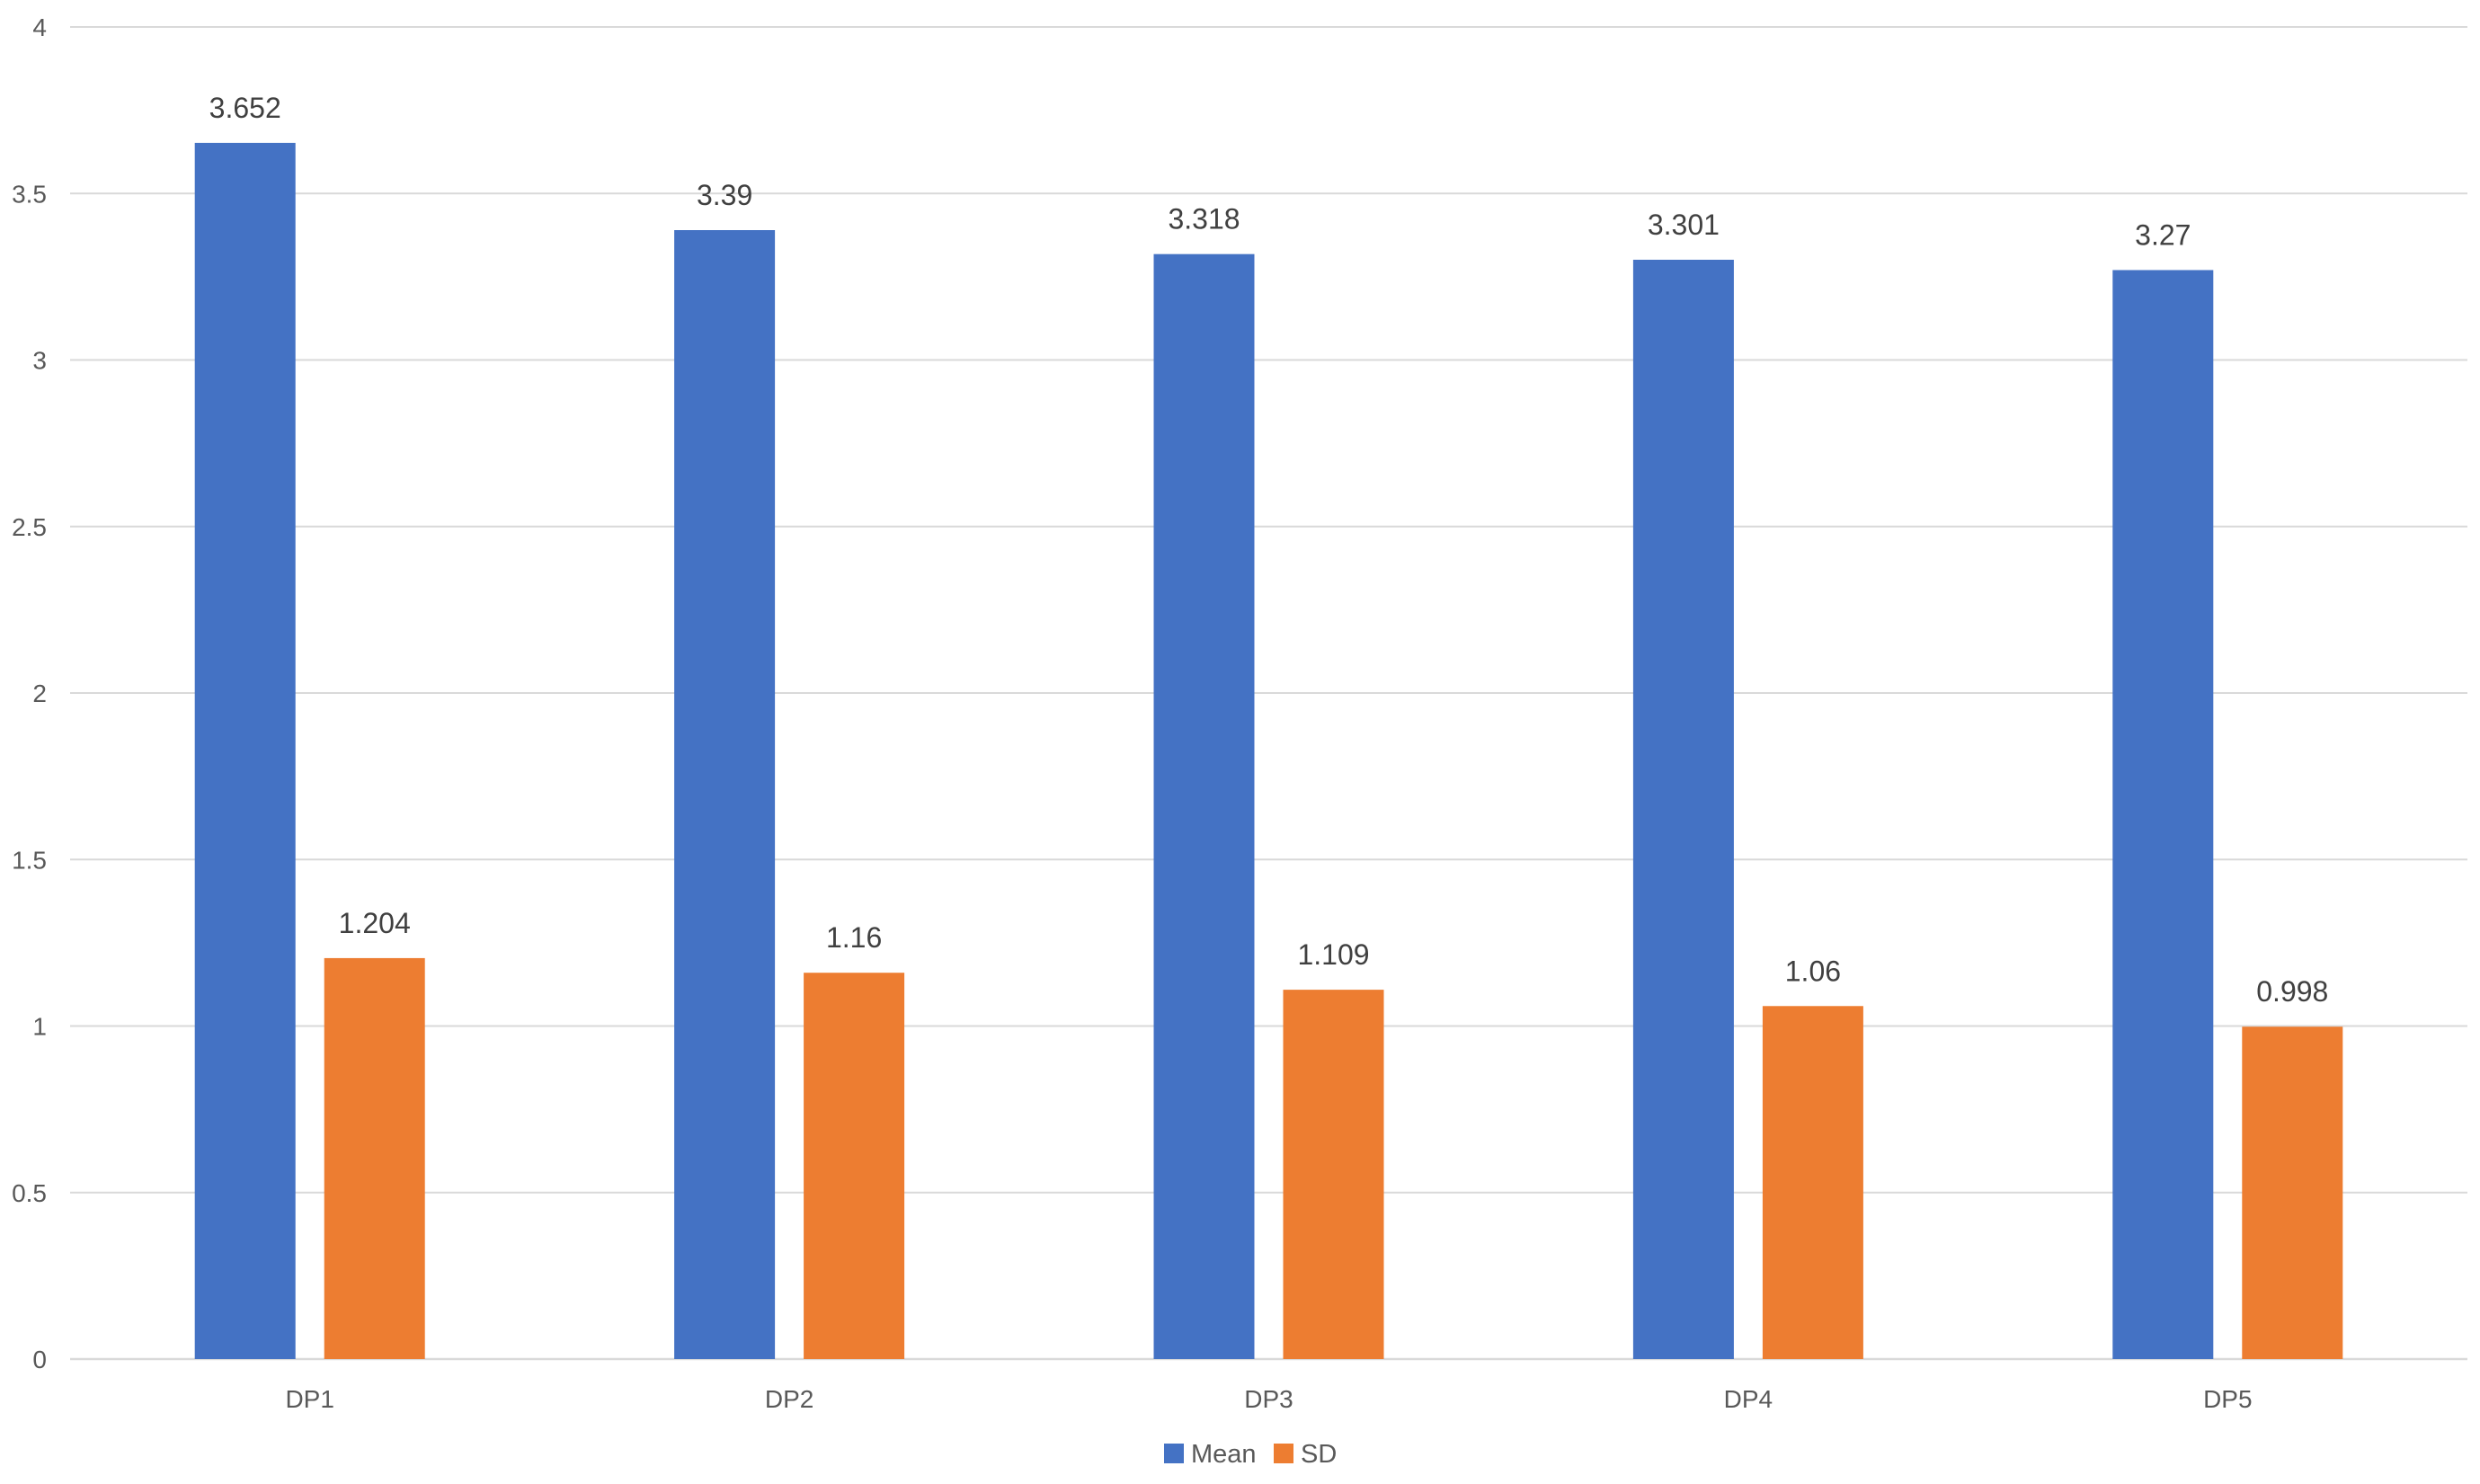  Describe the element at coordinates (245, 108) in the screenshot. I see `data-label: 3.652` at that location.